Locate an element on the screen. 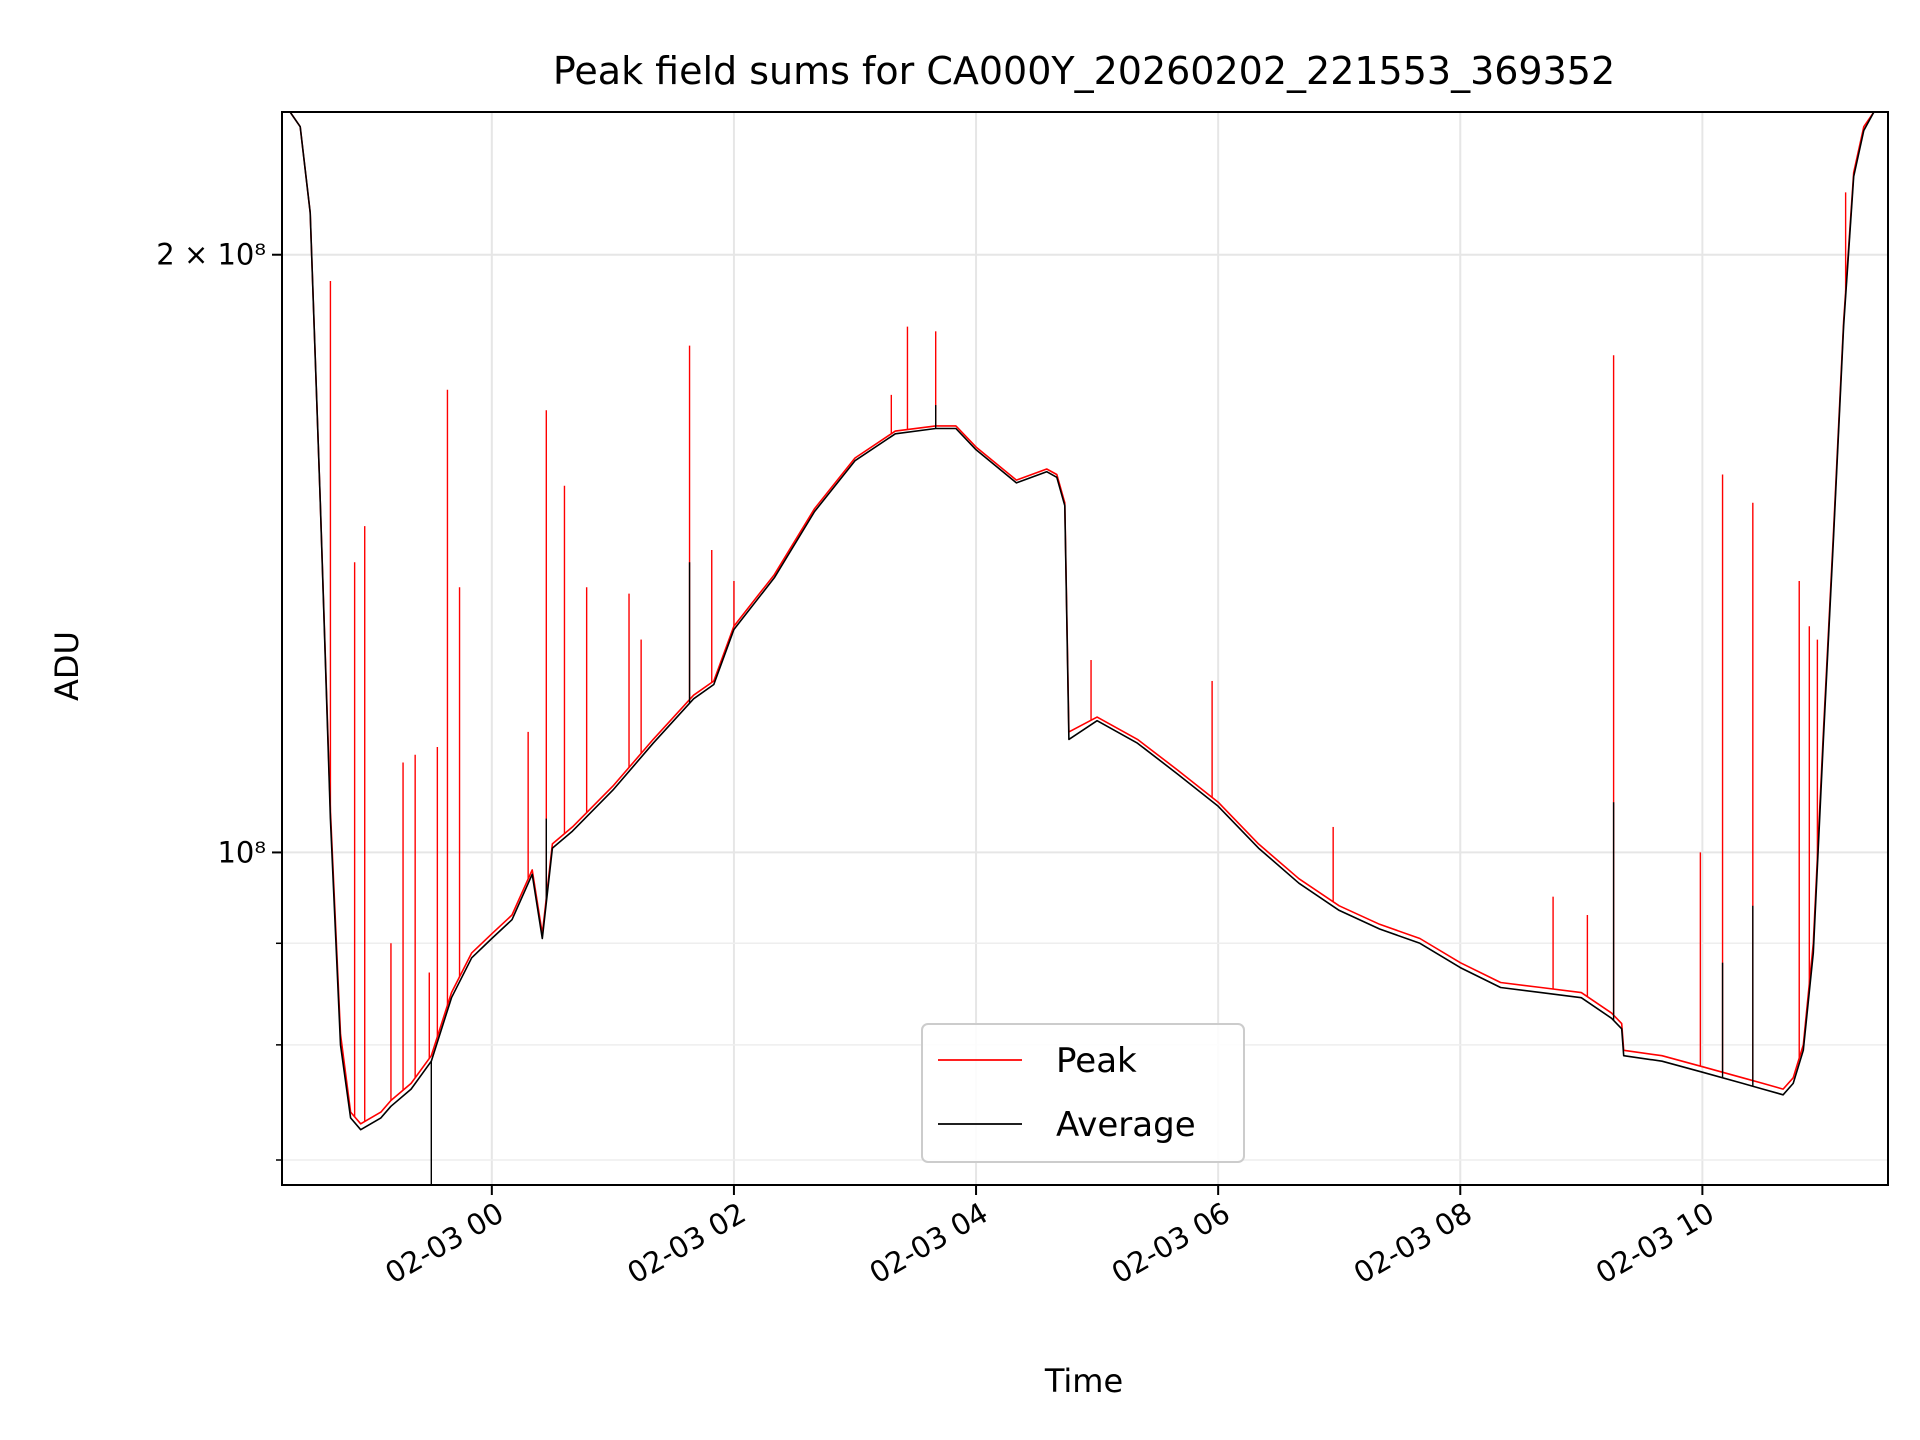  legend: Peak Average is located at coordinates (1083, 1093).